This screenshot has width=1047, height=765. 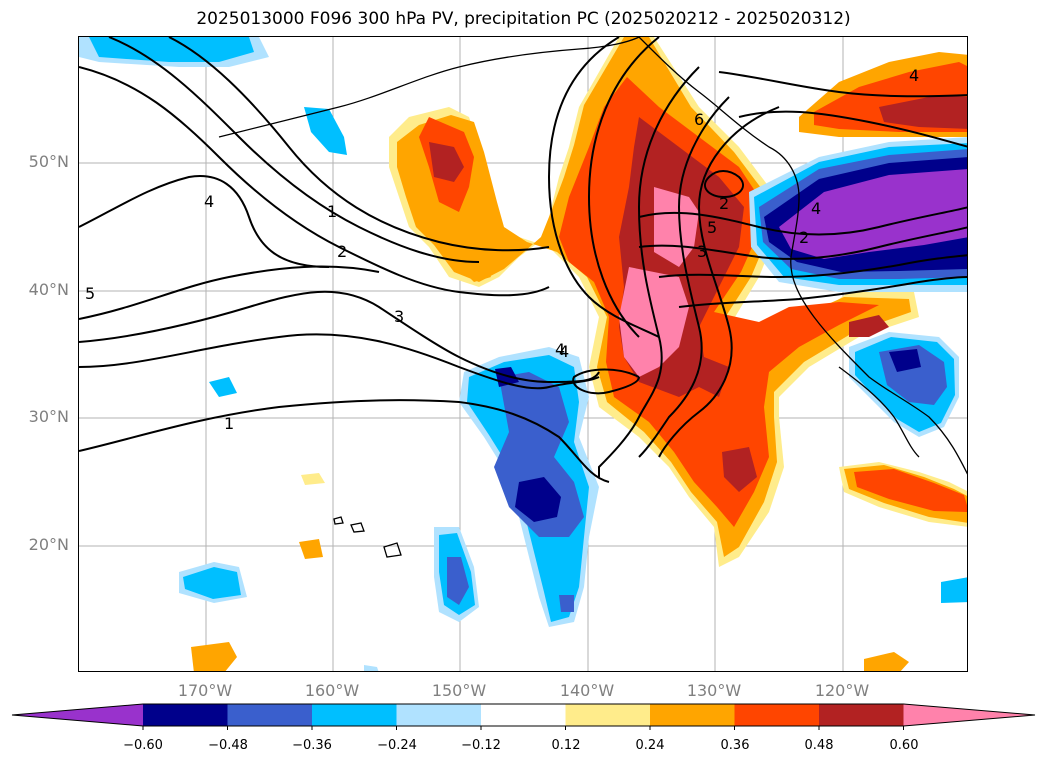 I want to click on colorbar-tick-9: 0.48, so click(x=819, y=745).